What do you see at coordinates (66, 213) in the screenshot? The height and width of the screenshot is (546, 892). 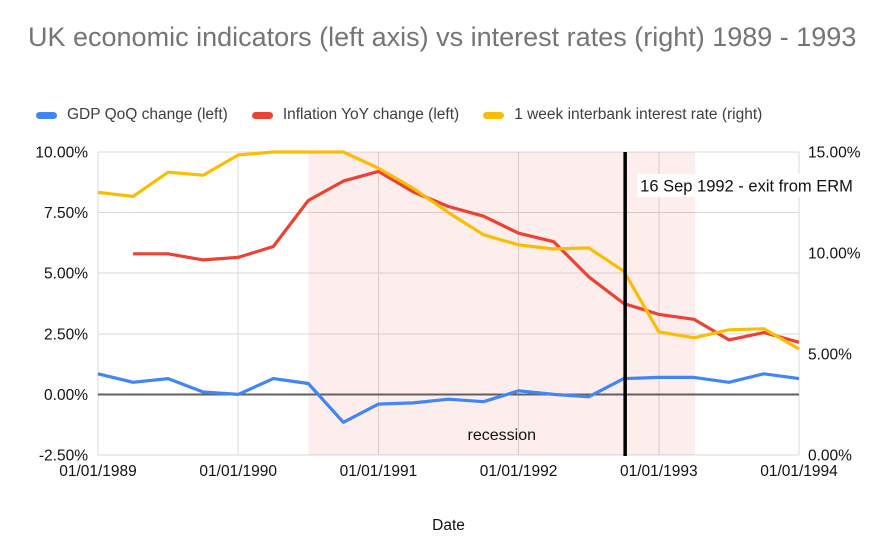 I see `left-axis-tick-label: 7.50%` at bounding box center [66, 213].